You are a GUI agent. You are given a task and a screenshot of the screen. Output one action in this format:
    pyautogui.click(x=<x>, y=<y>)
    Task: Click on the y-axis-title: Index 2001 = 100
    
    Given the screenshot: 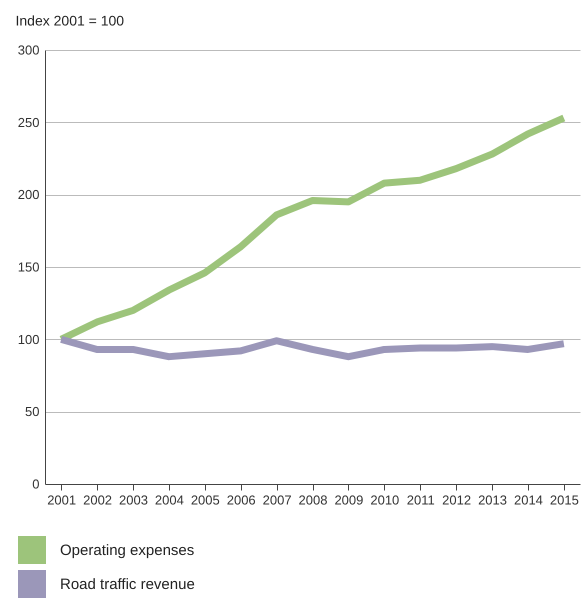 What is the action you would take?
    pyautogui.click(x=70, y=20)
    